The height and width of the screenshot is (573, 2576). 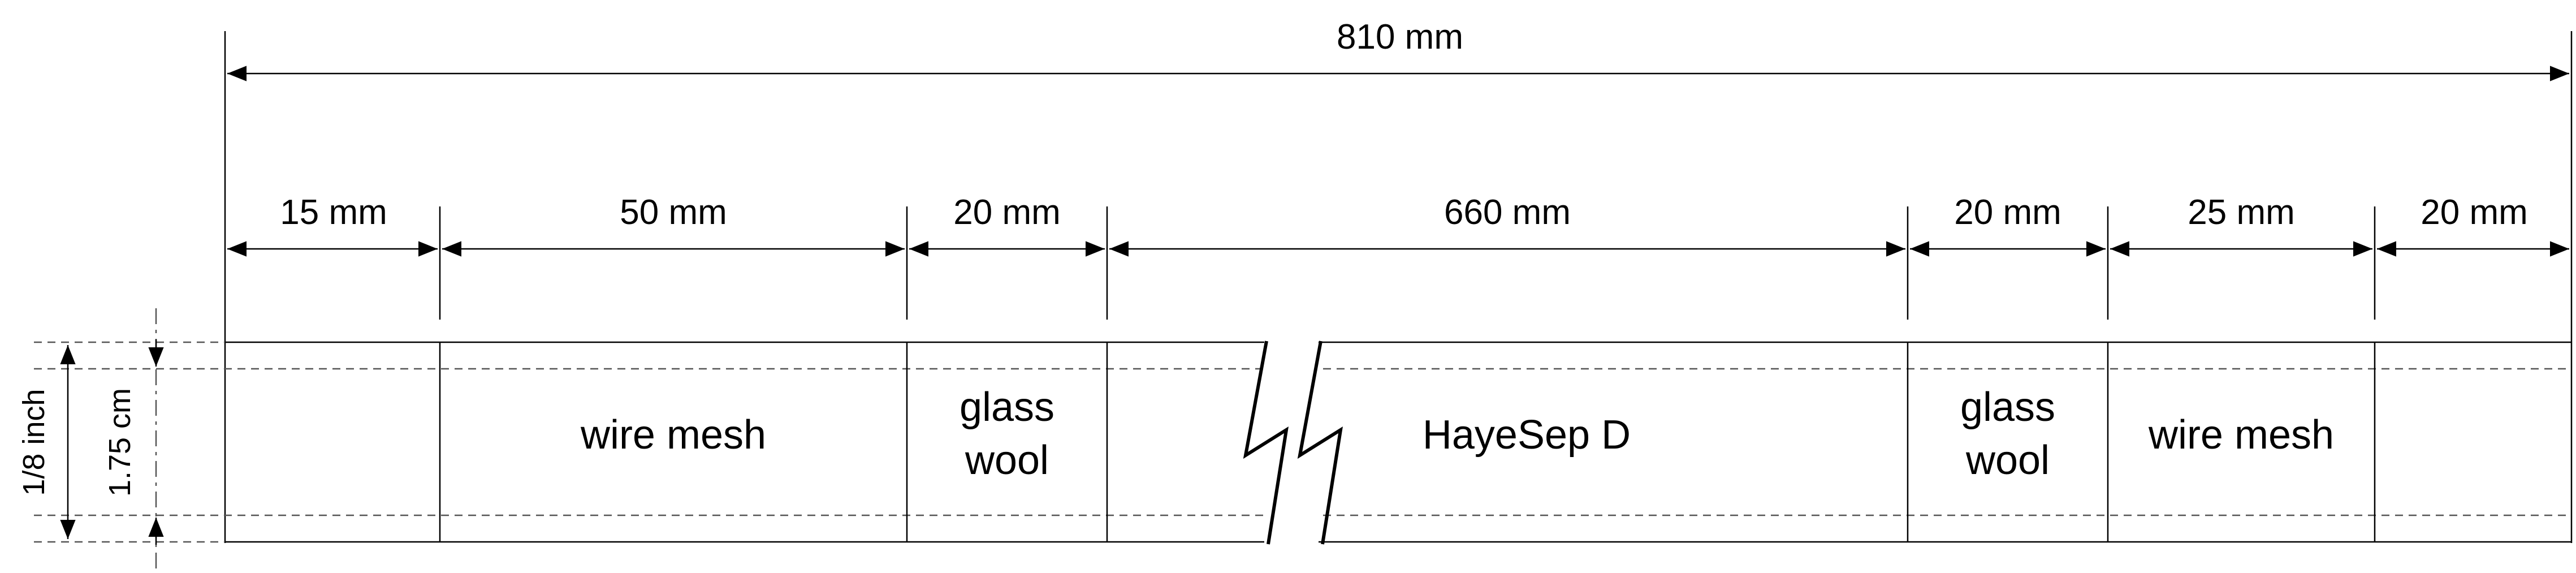 I want to click on segment-7-length: 20 mm, so click(x=2474, y=213).